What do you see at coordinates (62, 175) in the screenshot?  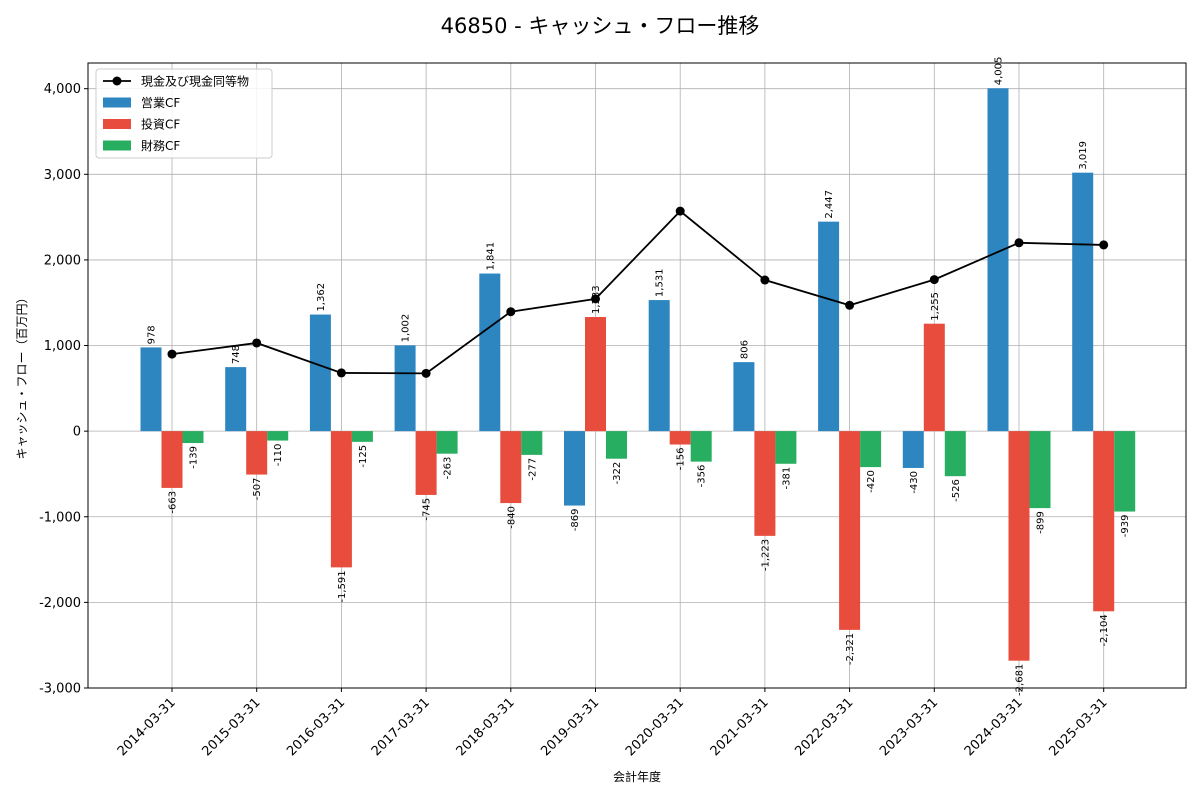 I see `y-tick-label: 3,000` at bounding box center [62, 175].